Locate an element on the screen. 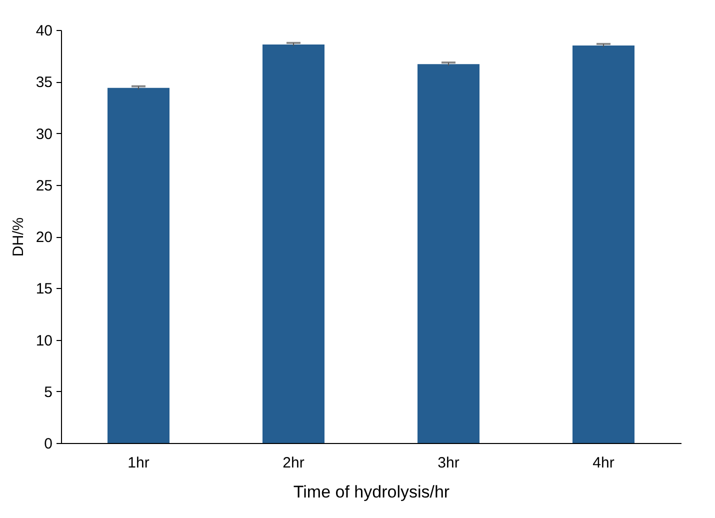 The image size is (715, 518). y-tick-label: 5 is located at coordinates (48, 392).